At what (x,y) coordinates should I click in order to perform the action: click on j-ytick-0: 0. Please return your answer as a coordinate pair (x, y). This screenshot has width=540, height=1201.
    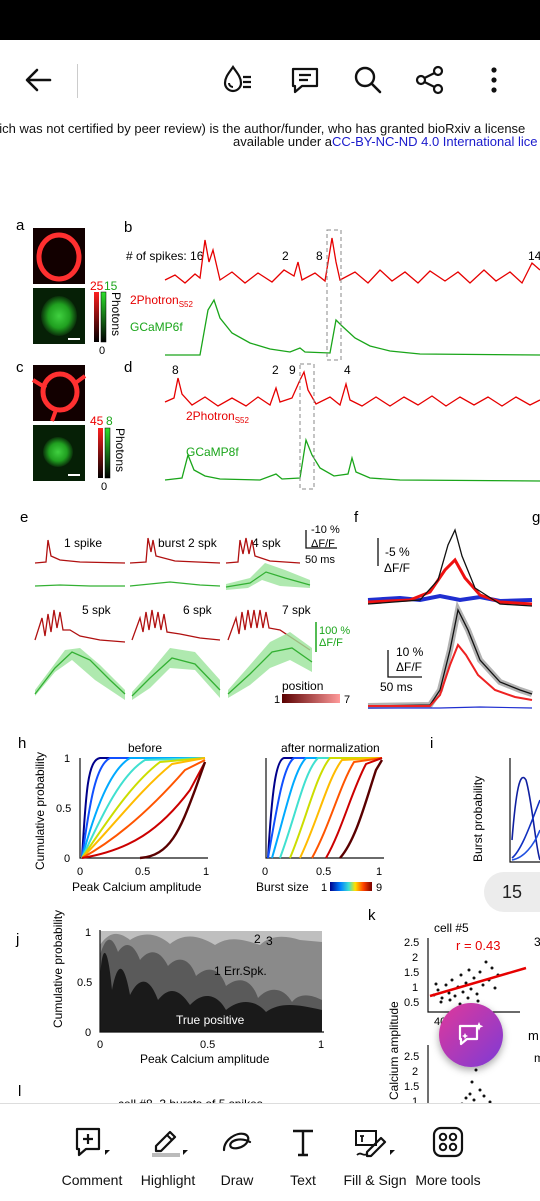
    Looking at the image, I should click on (88, 1033).